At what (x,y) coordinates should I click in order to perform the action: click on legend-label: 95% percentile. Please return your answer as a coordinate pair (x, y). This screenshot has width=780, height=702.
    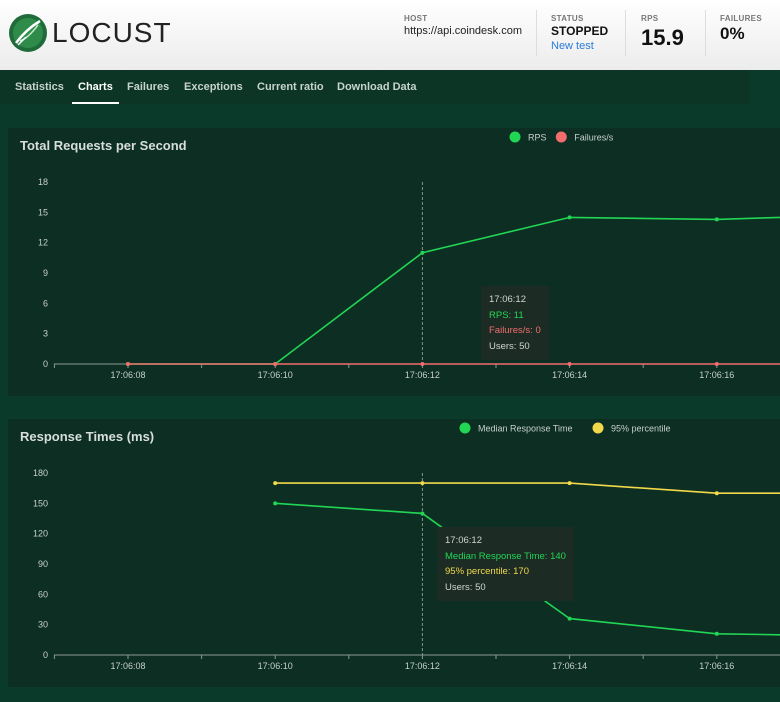
    Looking at the image, I should click on (641, 429).